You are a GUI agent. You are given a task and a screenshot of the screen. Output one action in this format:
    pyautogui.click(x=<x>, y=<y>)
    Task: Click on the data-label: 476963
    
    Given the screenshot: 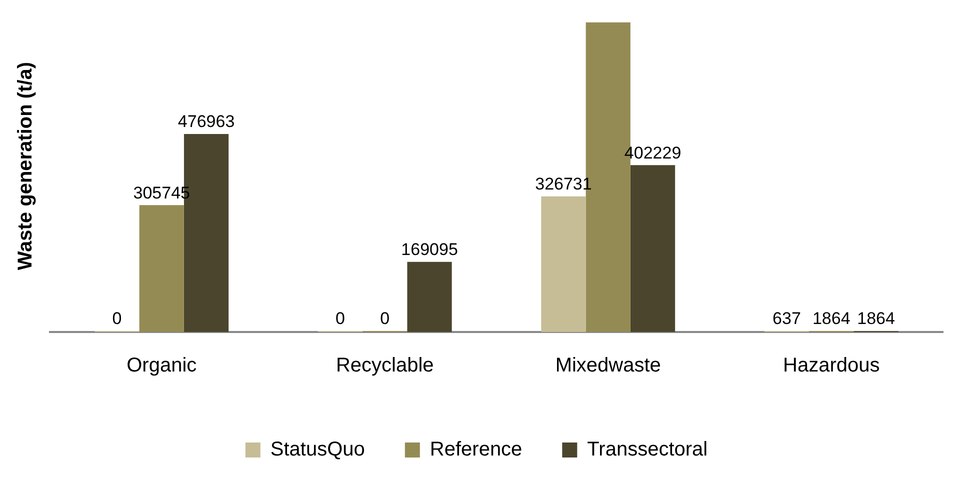 What is the action you would take?
    pyautogui.click(x=206, y=122)
    